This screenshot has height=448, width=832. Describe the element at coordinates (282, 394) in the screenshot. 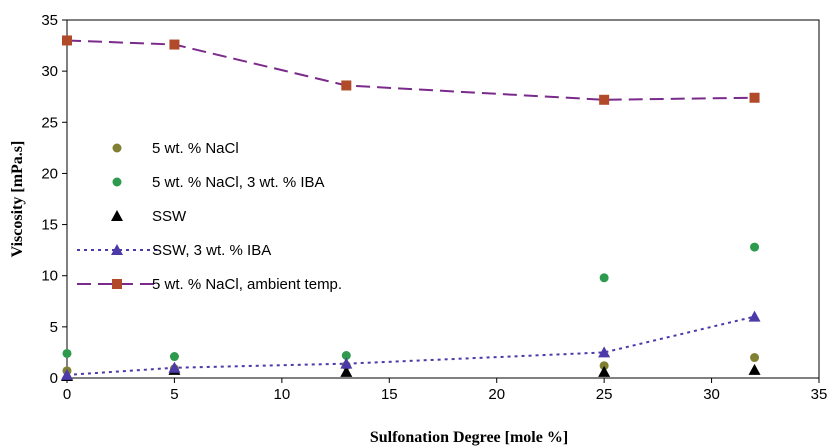

I see `x-tick-label: 10` at that location.